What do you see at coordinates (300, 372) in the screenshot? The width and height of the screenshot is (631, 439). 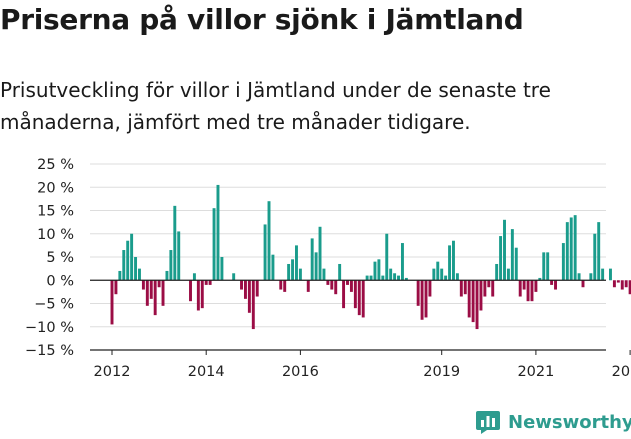 I see `x-tick-label: 2016` at bounding box center [300, 372].